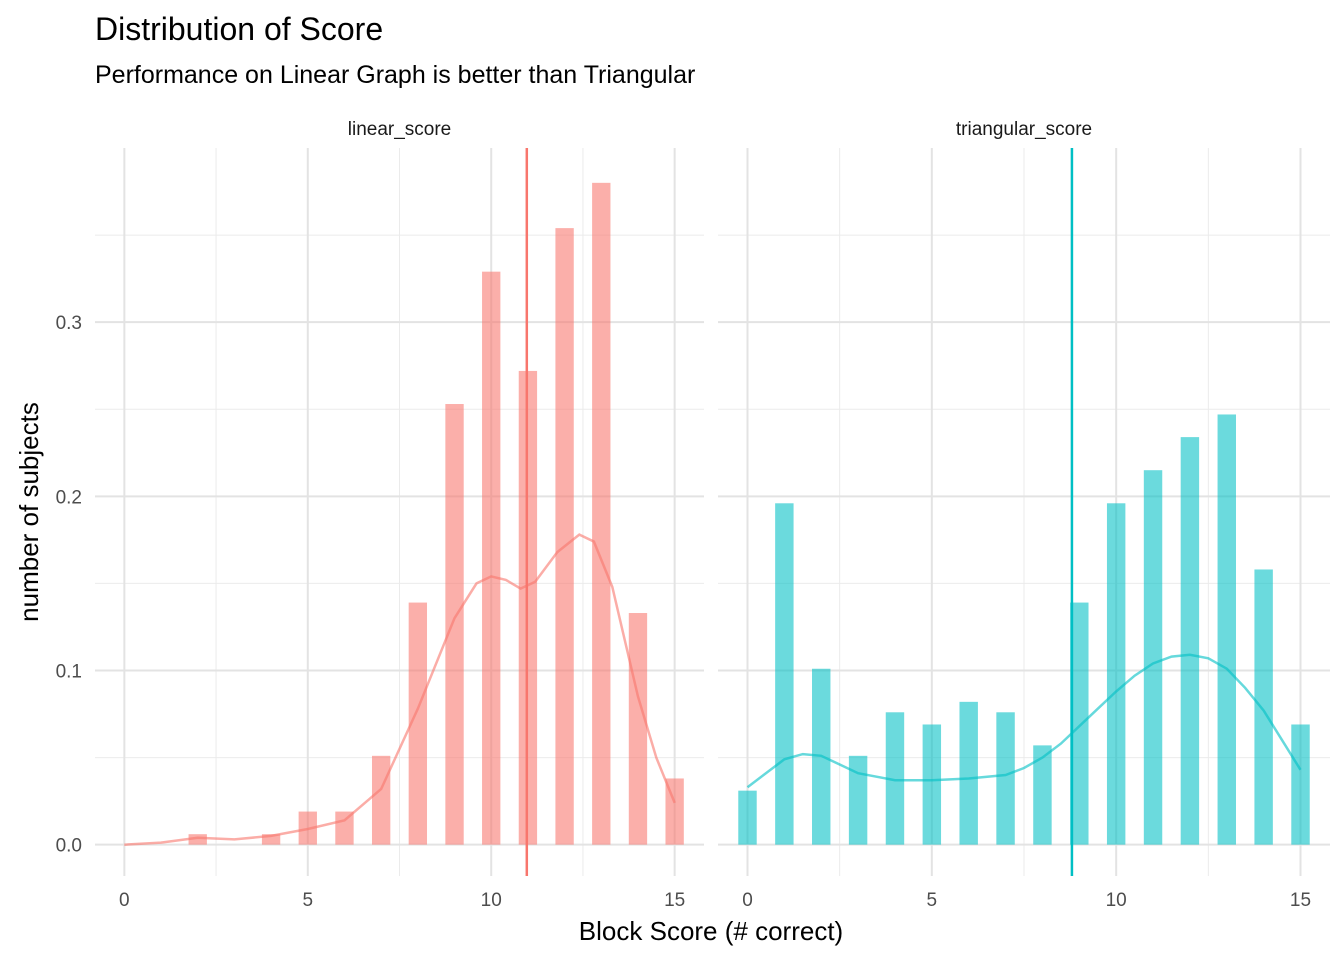 Image resolution: width=1344 pixels, height=965 pixels. I want to click on y-tick-label: 0.1, so click(69, 671).